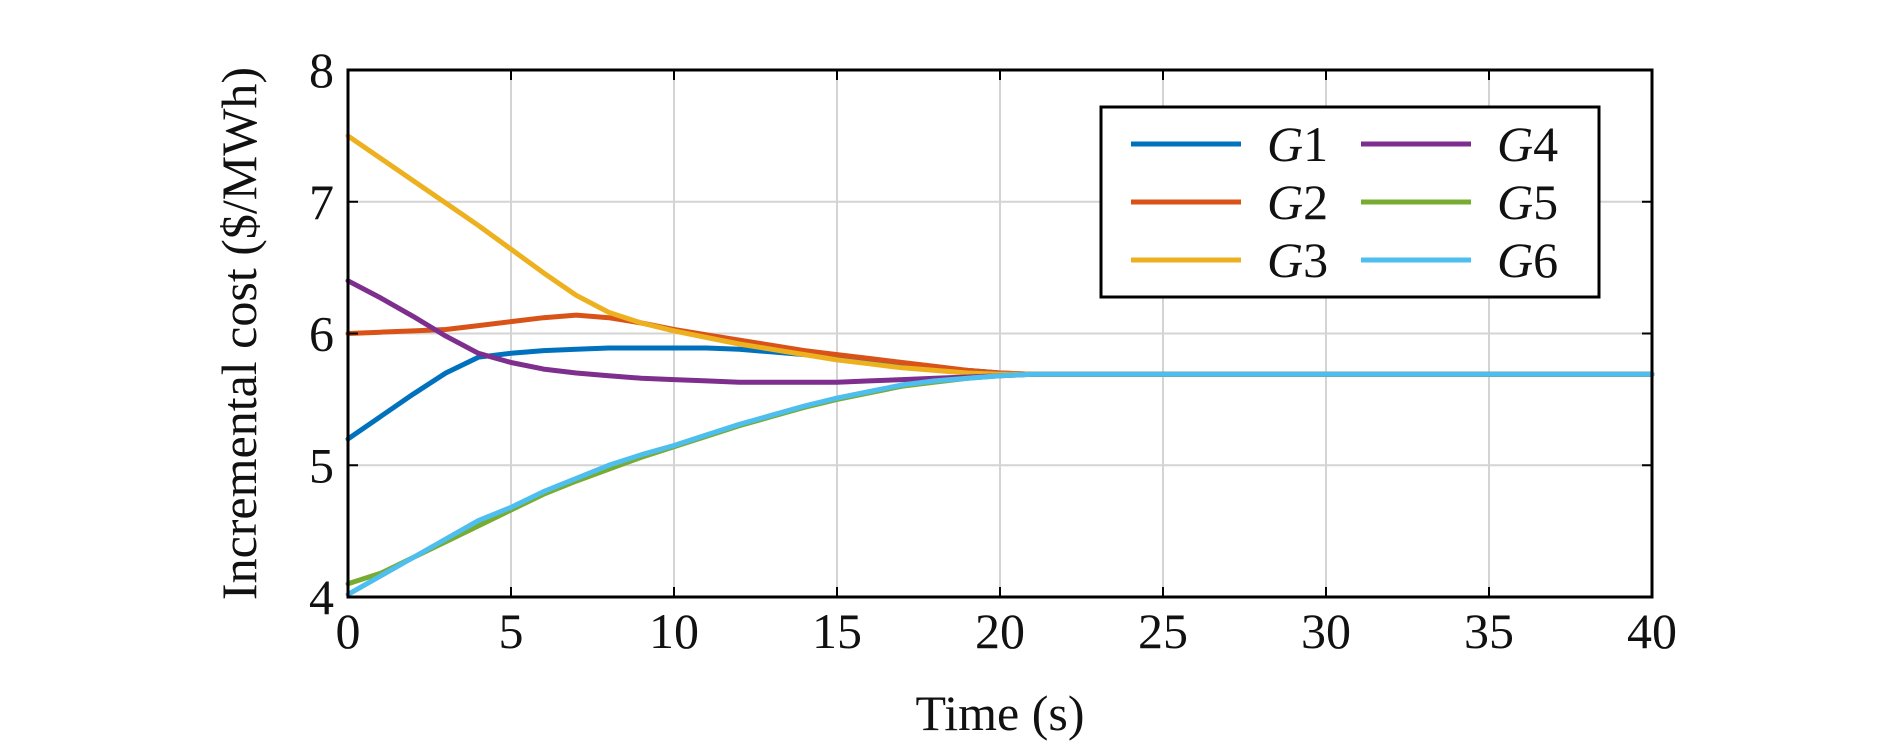 This screenshot has width=1890, height=750. What do you see at coordinates (321, 70) in the screenshot?
I see `y-tick-label: 8` at bounding box center [321, 70].